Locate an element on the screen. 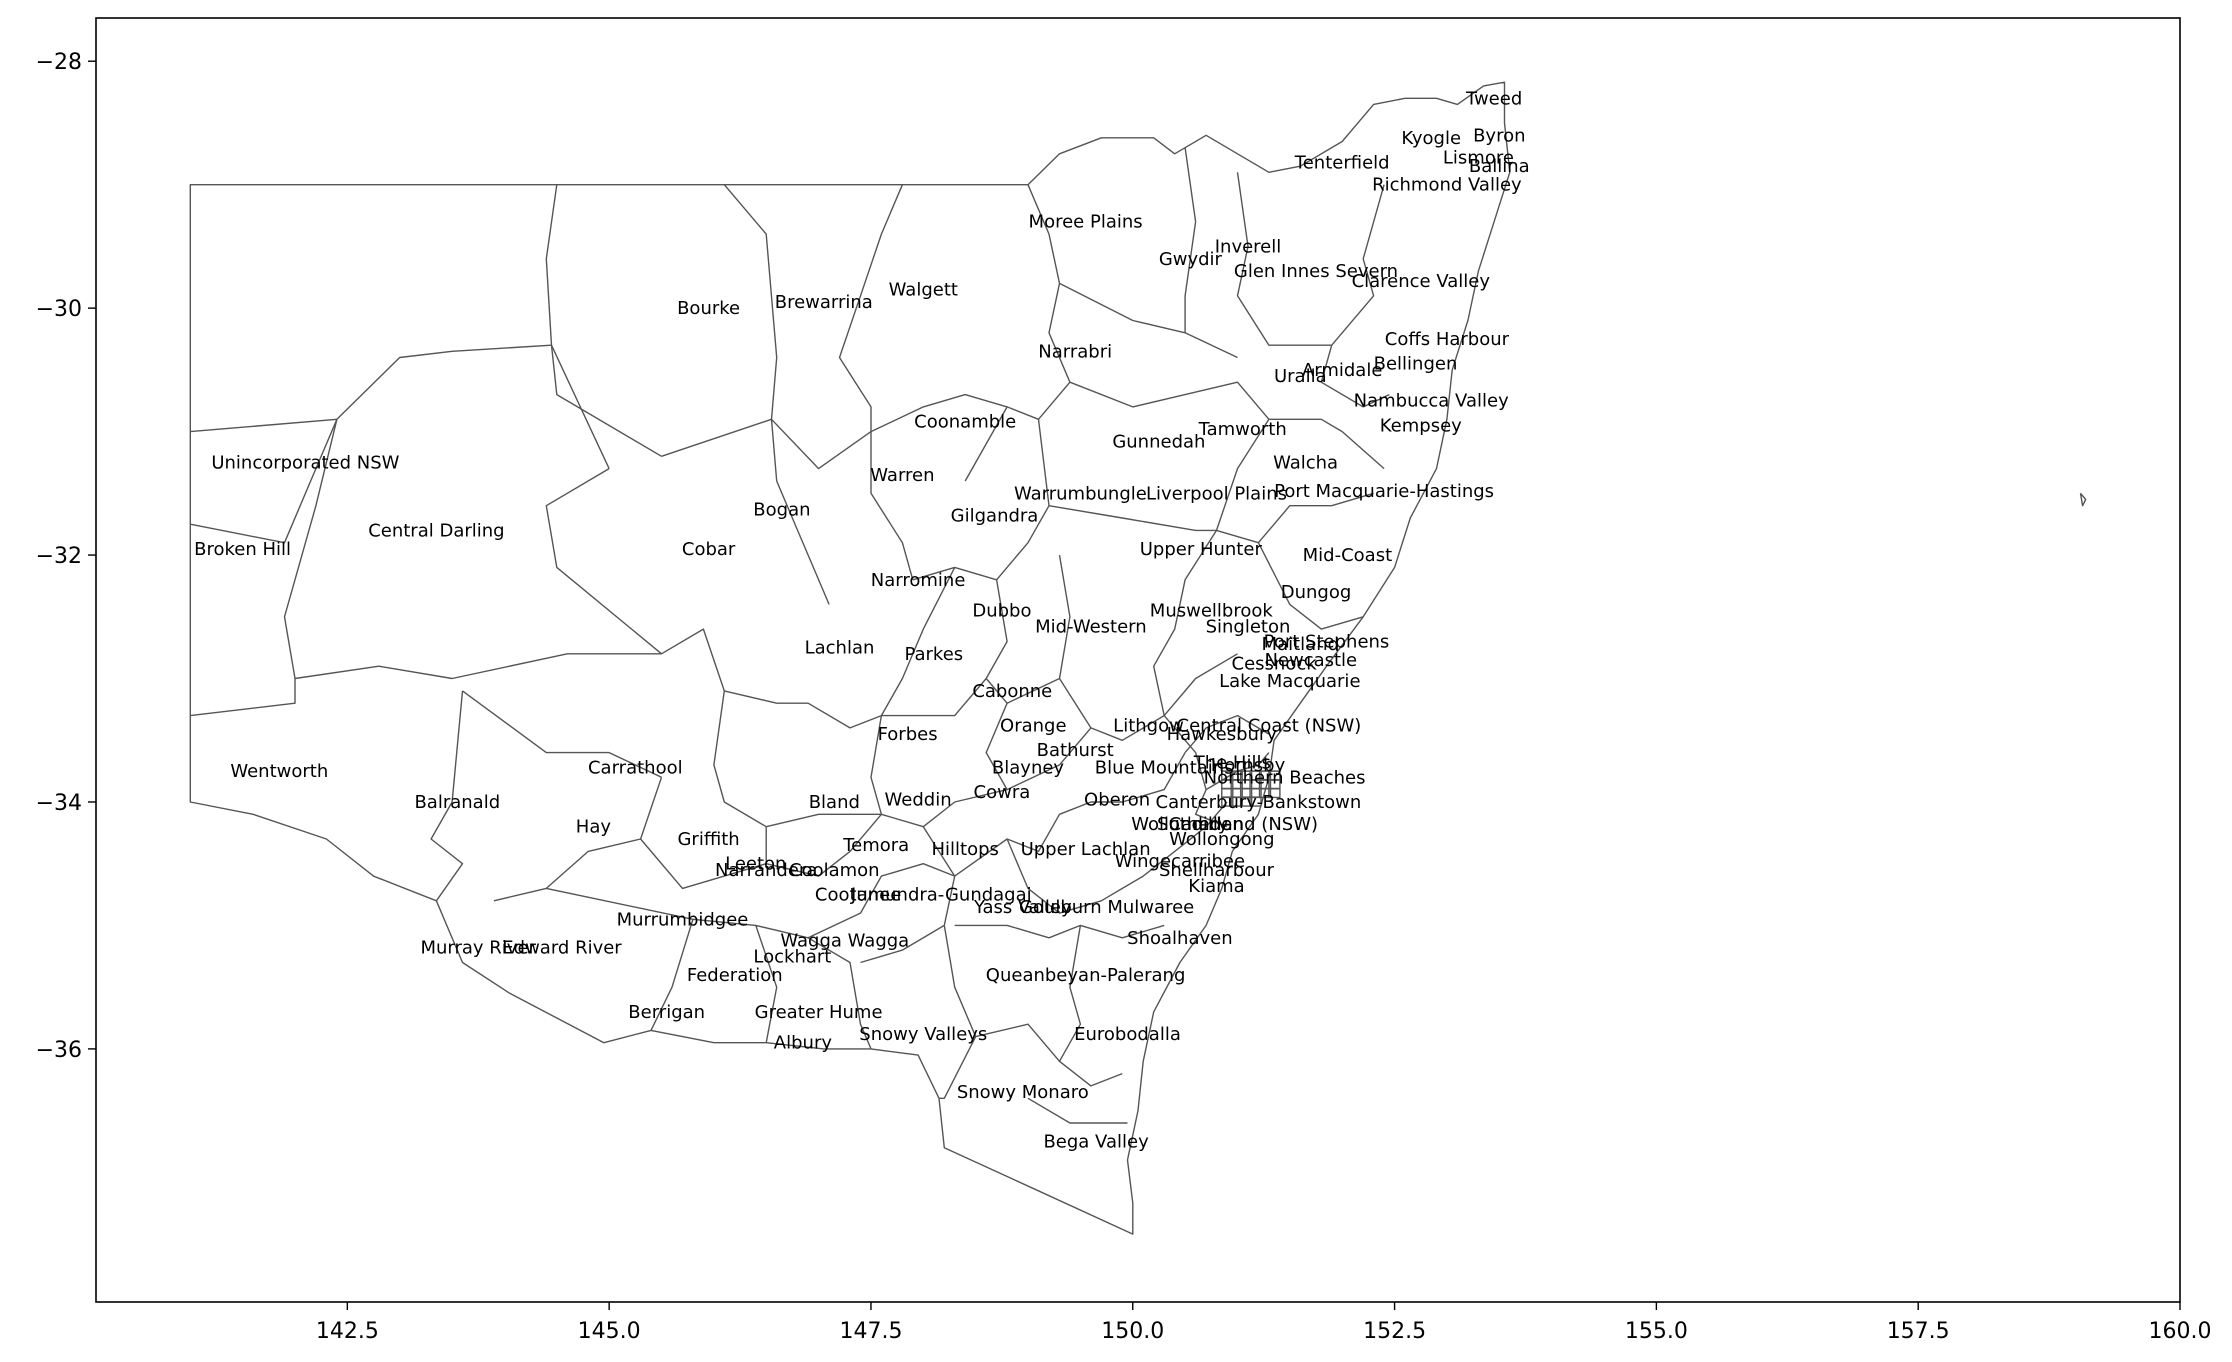 The height and width of the screenshot is (1362, 2232). lga-label: Queanbeyan-Palerang is located at coordinates (1086, 975).